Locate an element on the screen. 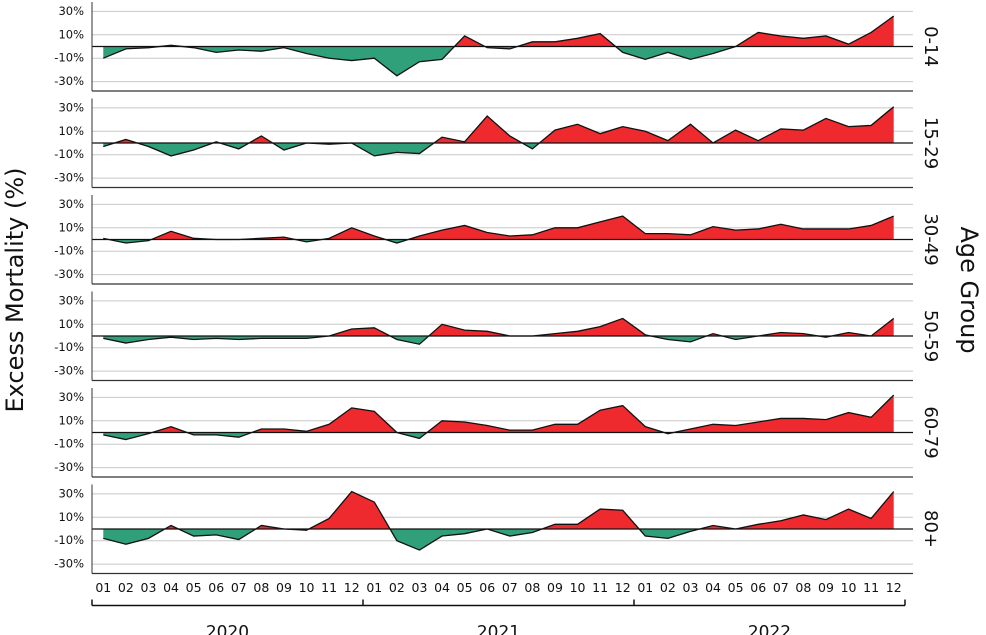 This screenshot has width=986, height=635. panel-label: 80+ is located at coordinates (930, 529).